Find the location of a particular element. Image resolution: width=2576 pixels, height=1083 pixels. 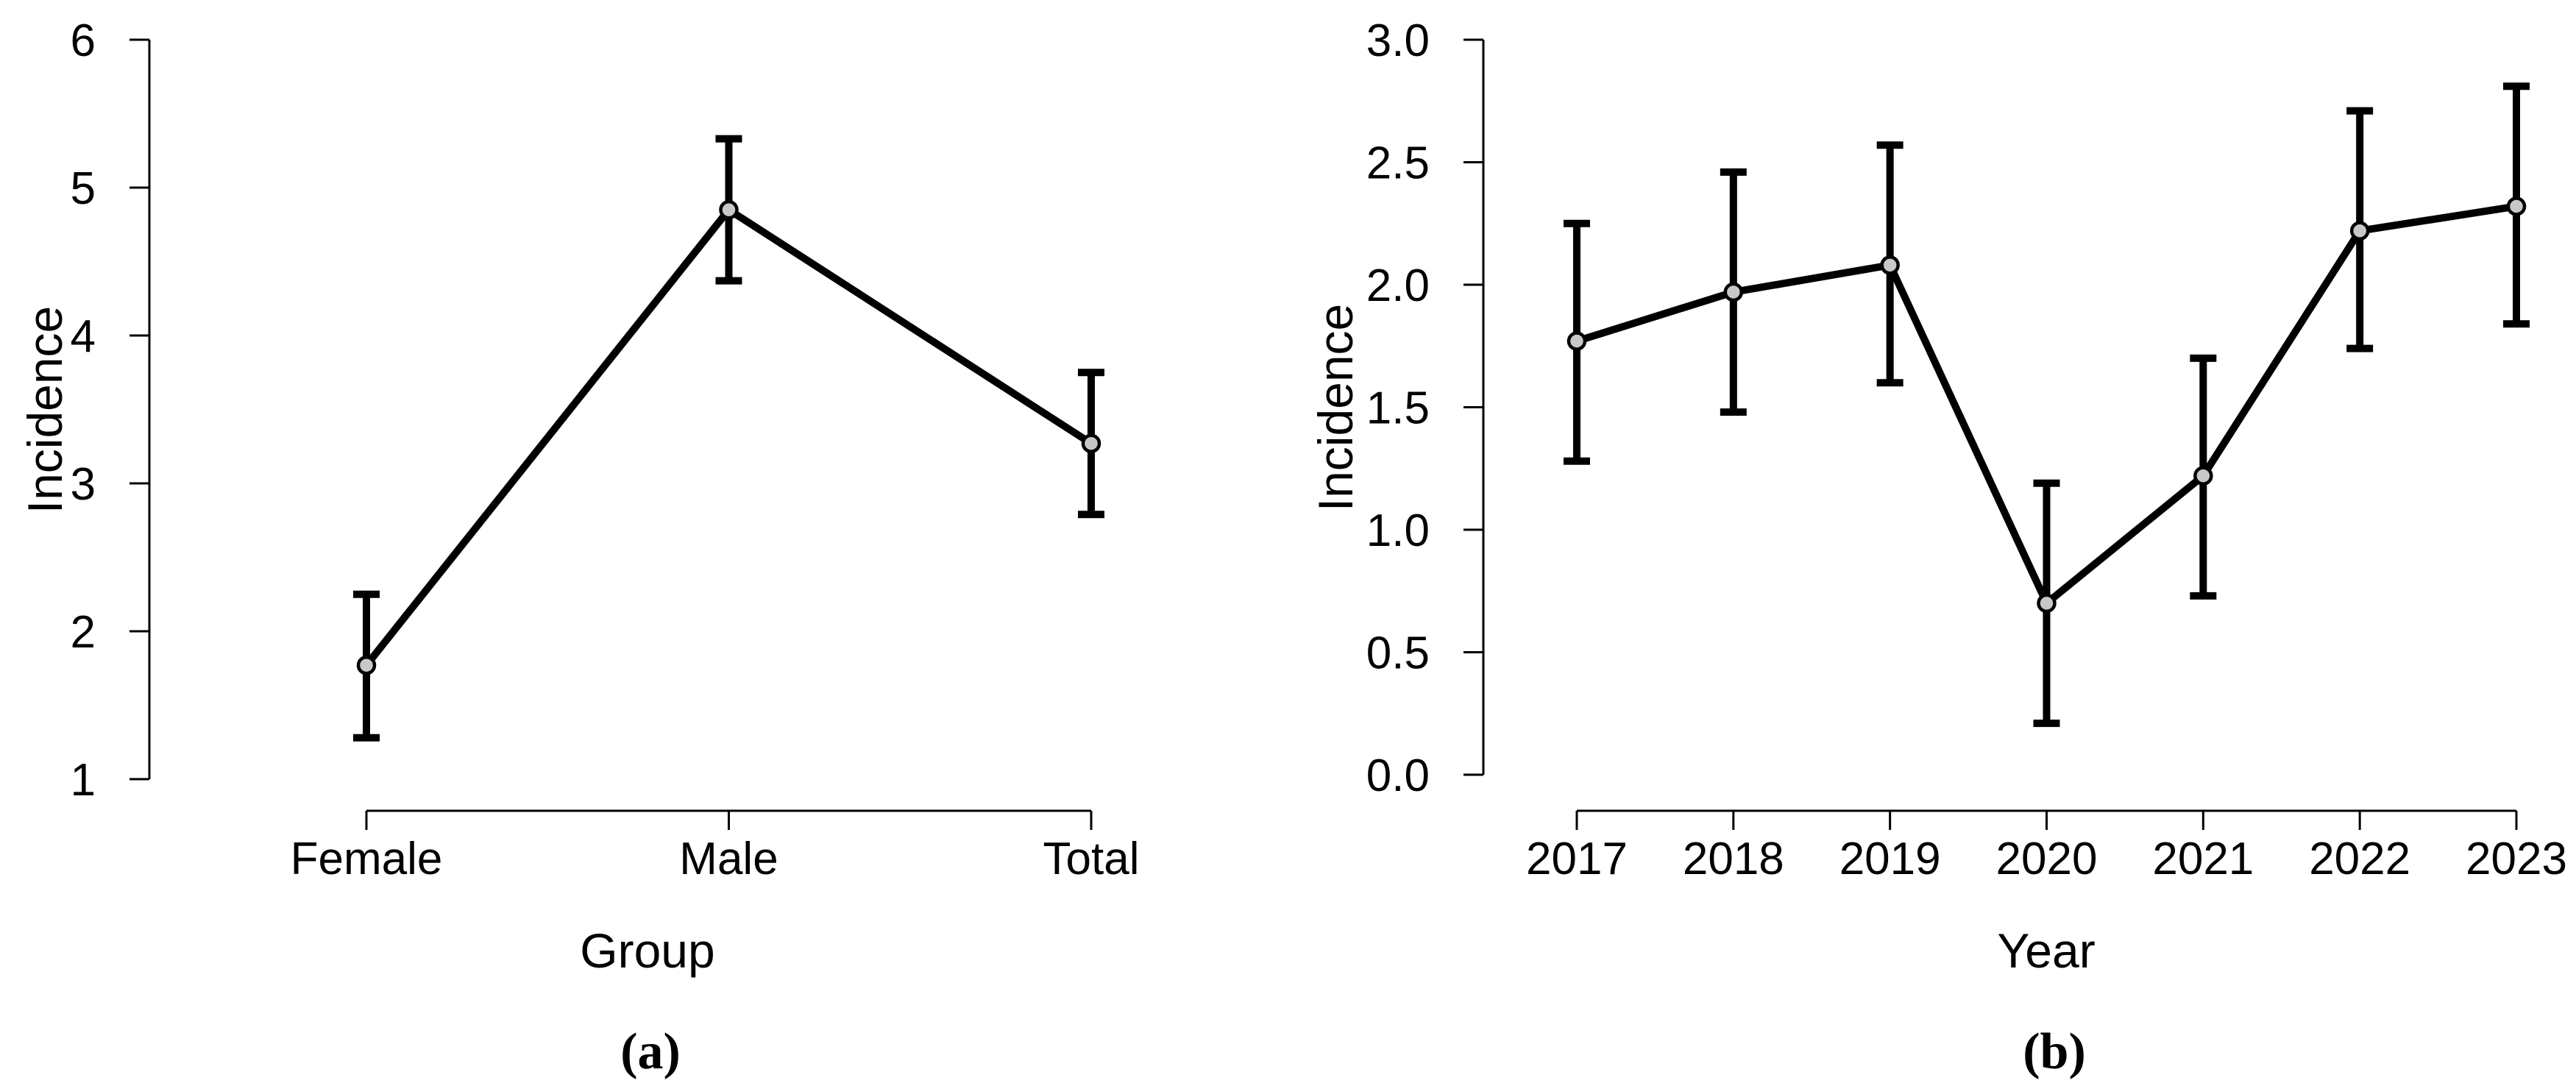

panel-b-letter: (b) is located at coordinates (2054, 1051).